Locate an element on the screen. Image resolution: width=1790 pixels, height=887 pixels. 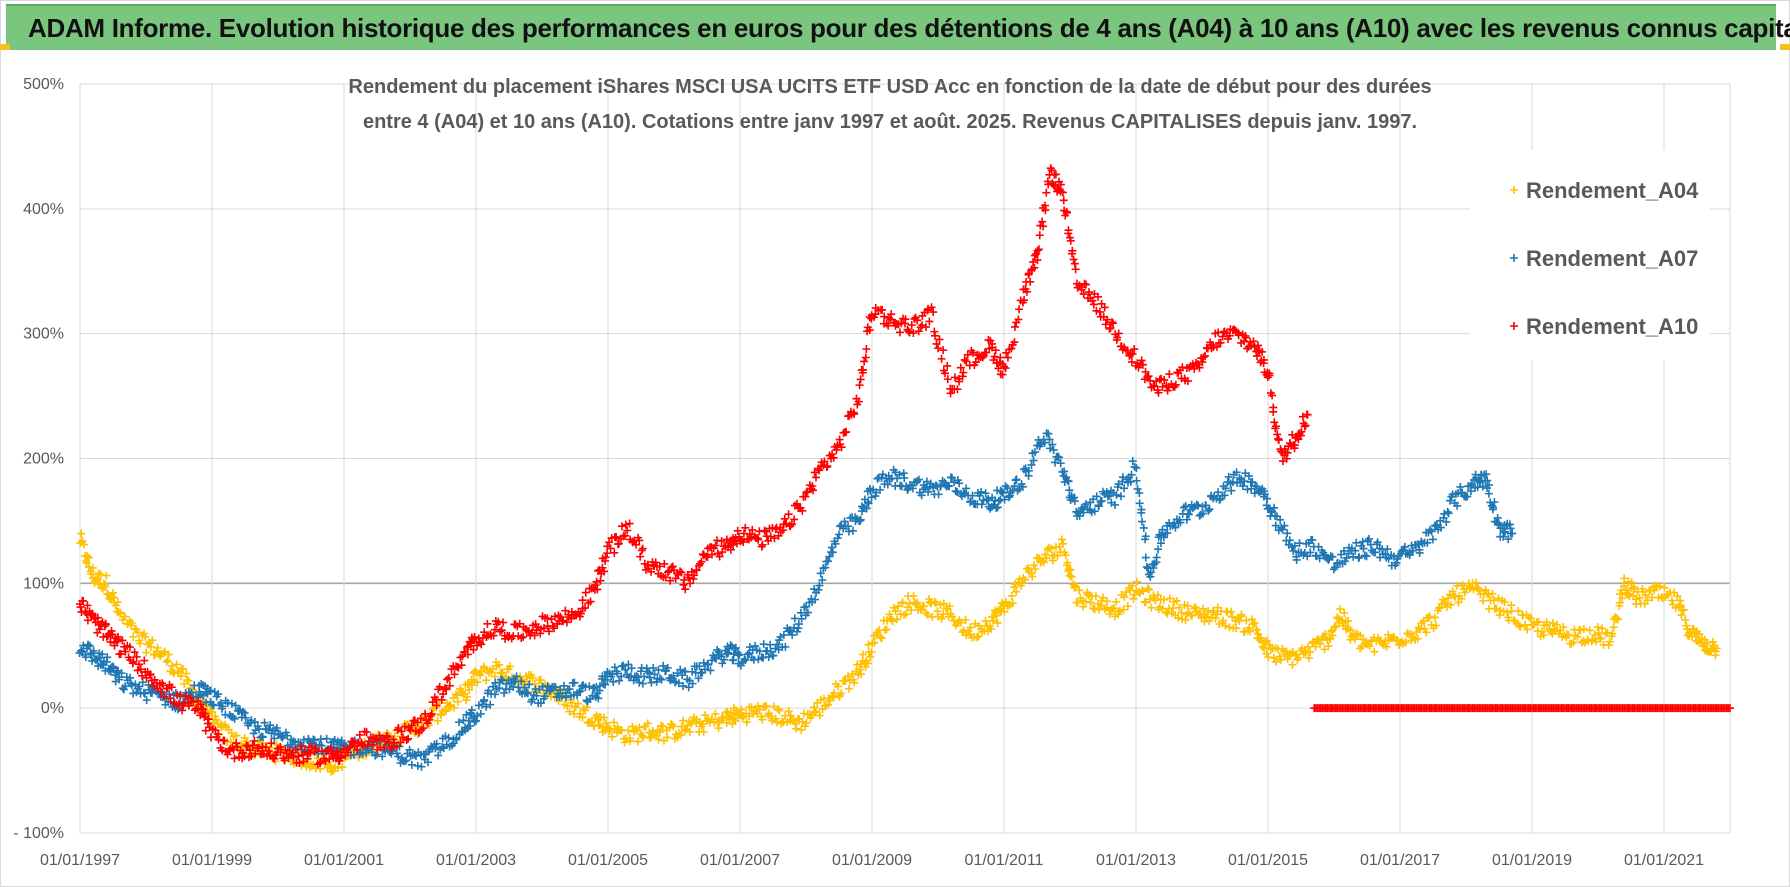
legend-marker is located at coordinates (1514, 326).